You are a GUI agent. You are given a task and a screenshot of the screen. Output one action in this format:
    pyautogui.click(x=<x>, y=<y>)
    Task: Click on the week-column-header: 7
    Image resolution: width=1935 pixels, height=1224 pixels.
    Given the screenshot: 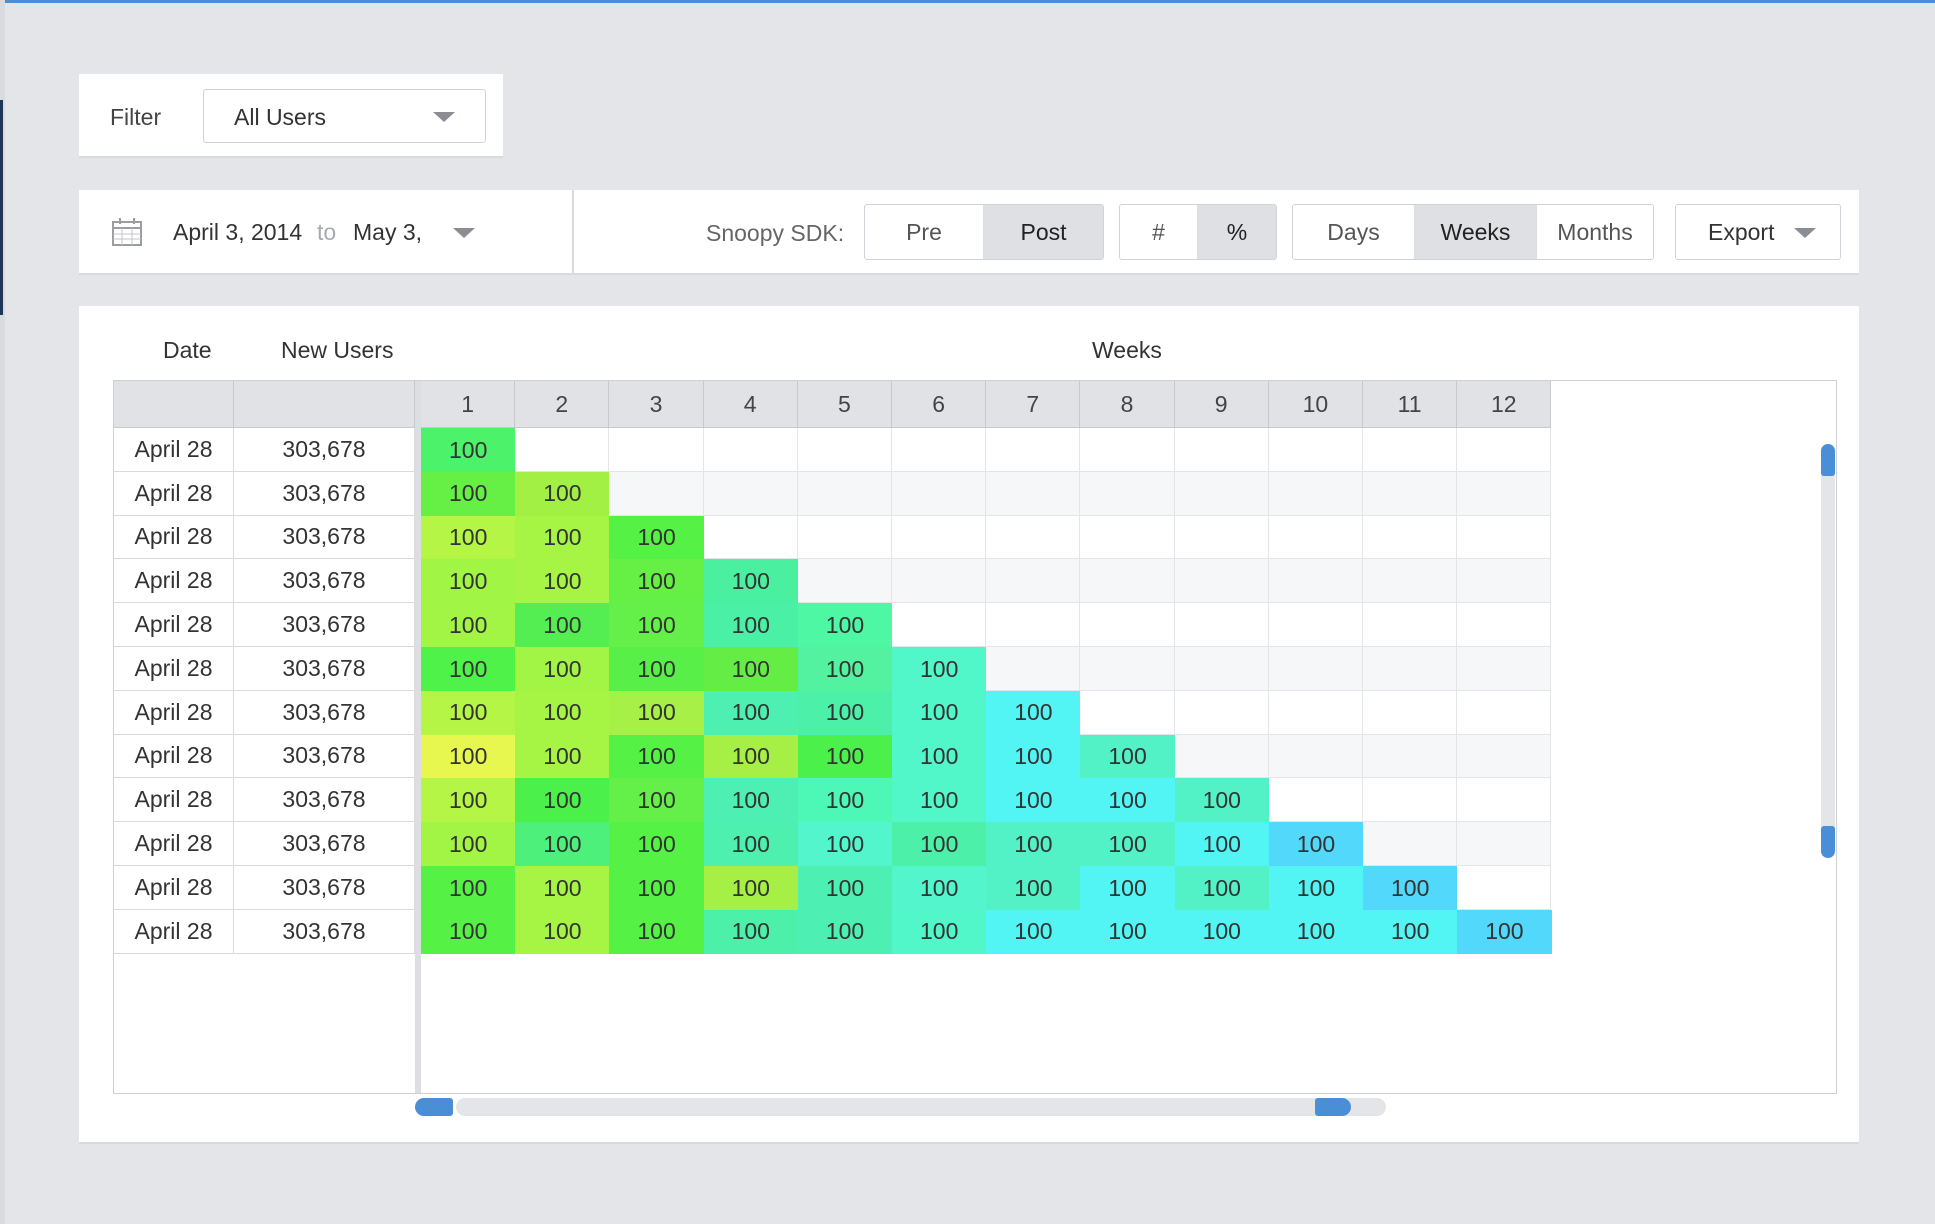 What is the action you would take?
    pyautogui.click(x=1033, y=404)
    